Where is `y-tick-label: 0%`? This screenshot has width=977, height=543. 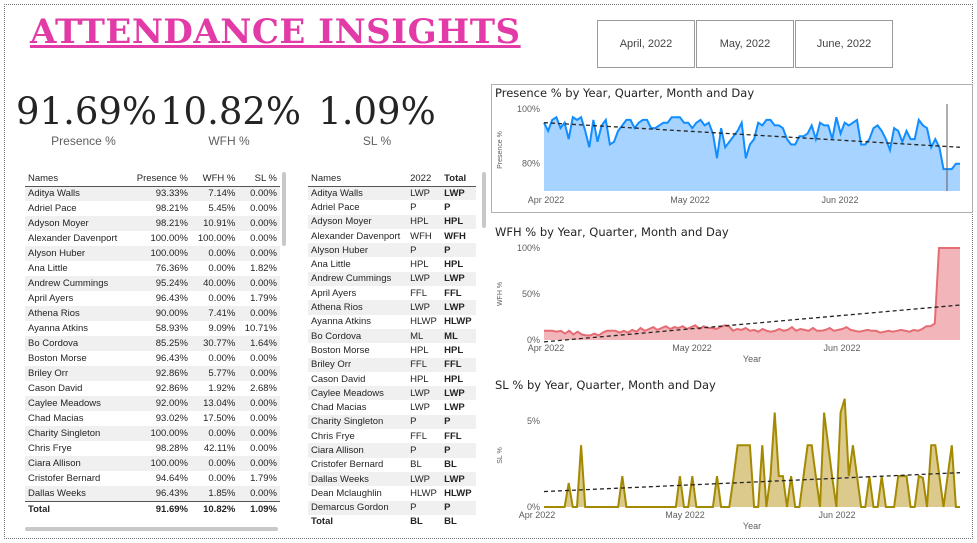 y-tick-label: 0% is located at coordinates (533, 340).